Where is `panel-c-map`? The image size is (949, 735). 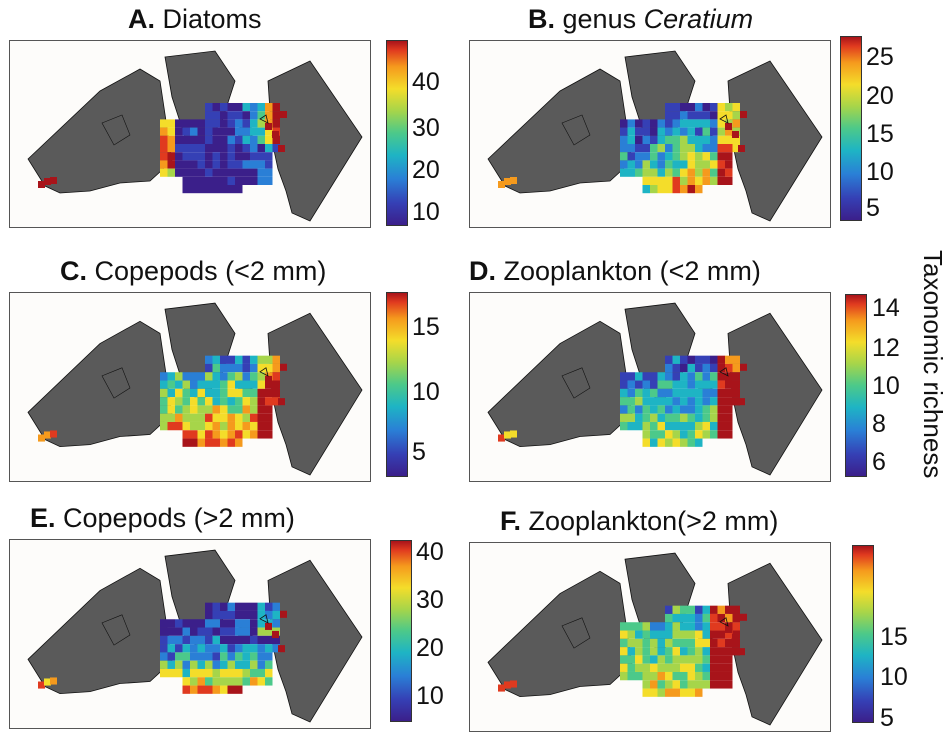
panel-c-map is located at coordinates (190, 387).